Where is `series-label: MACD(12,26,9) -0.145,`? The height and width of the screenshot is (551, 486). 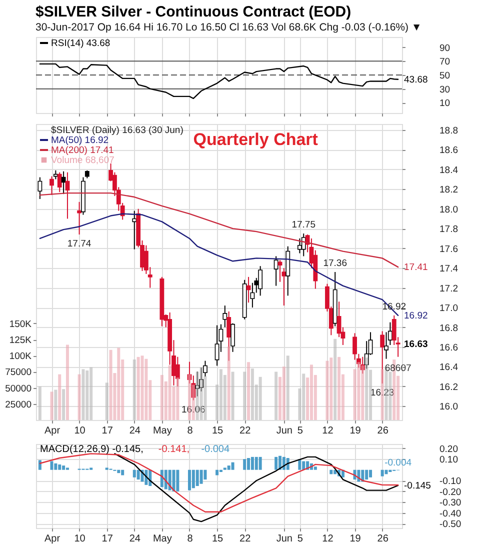
series-label: MACD(12,26,9) -0.145, is located at coordinates (92, 449).